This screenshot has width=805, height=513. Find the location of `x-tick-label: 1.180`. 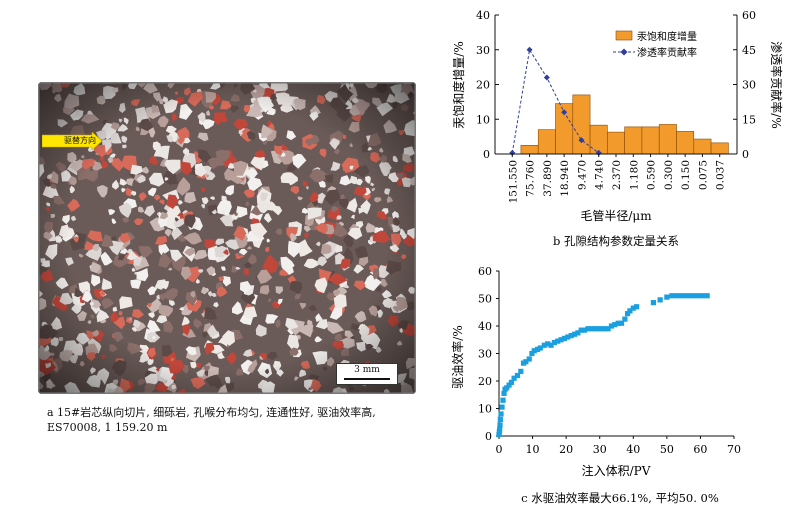

x-tick-label: 1.180 is located at coordinates (634, 175).